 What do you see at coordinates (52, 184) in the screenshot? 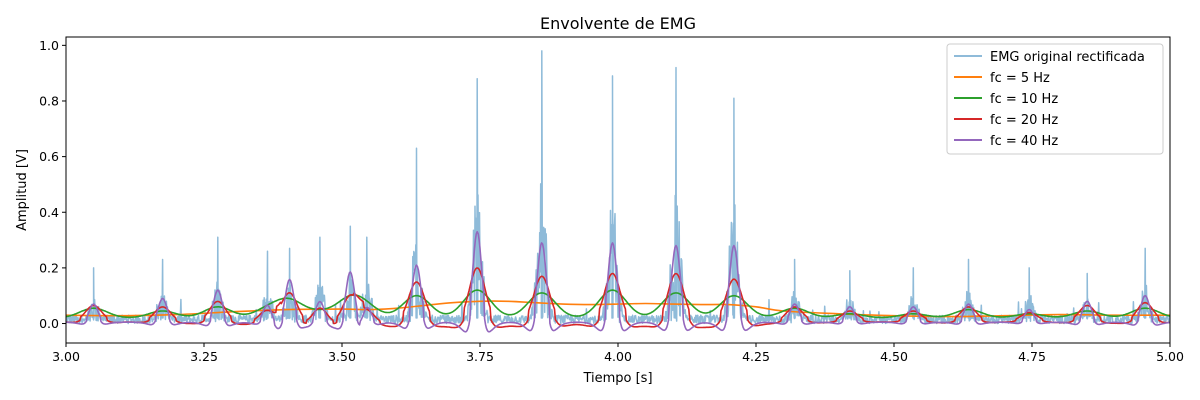
I see `y-axis: 0.0 0.2 0.4 0.6 0.8 1.0` at bounding box center [52, 184].